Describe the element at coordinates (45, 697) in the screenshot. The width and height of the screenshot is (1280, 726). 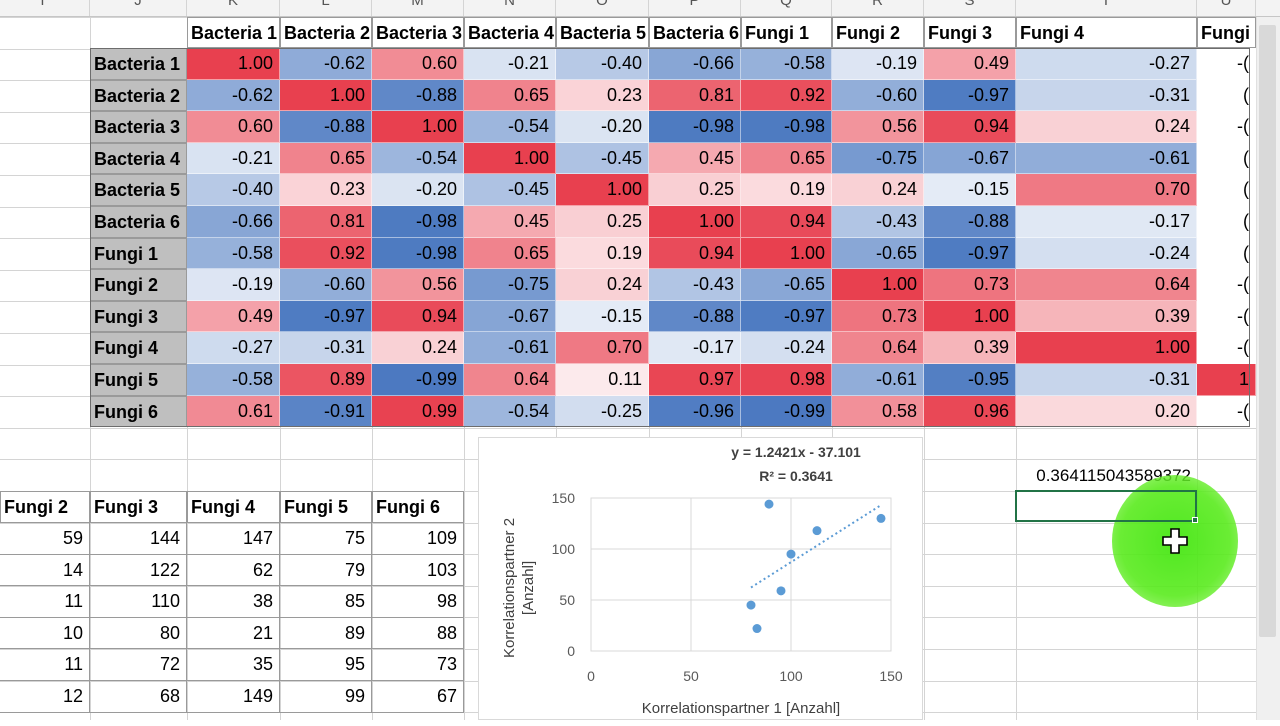
I see `data-cell: 12` at that location.